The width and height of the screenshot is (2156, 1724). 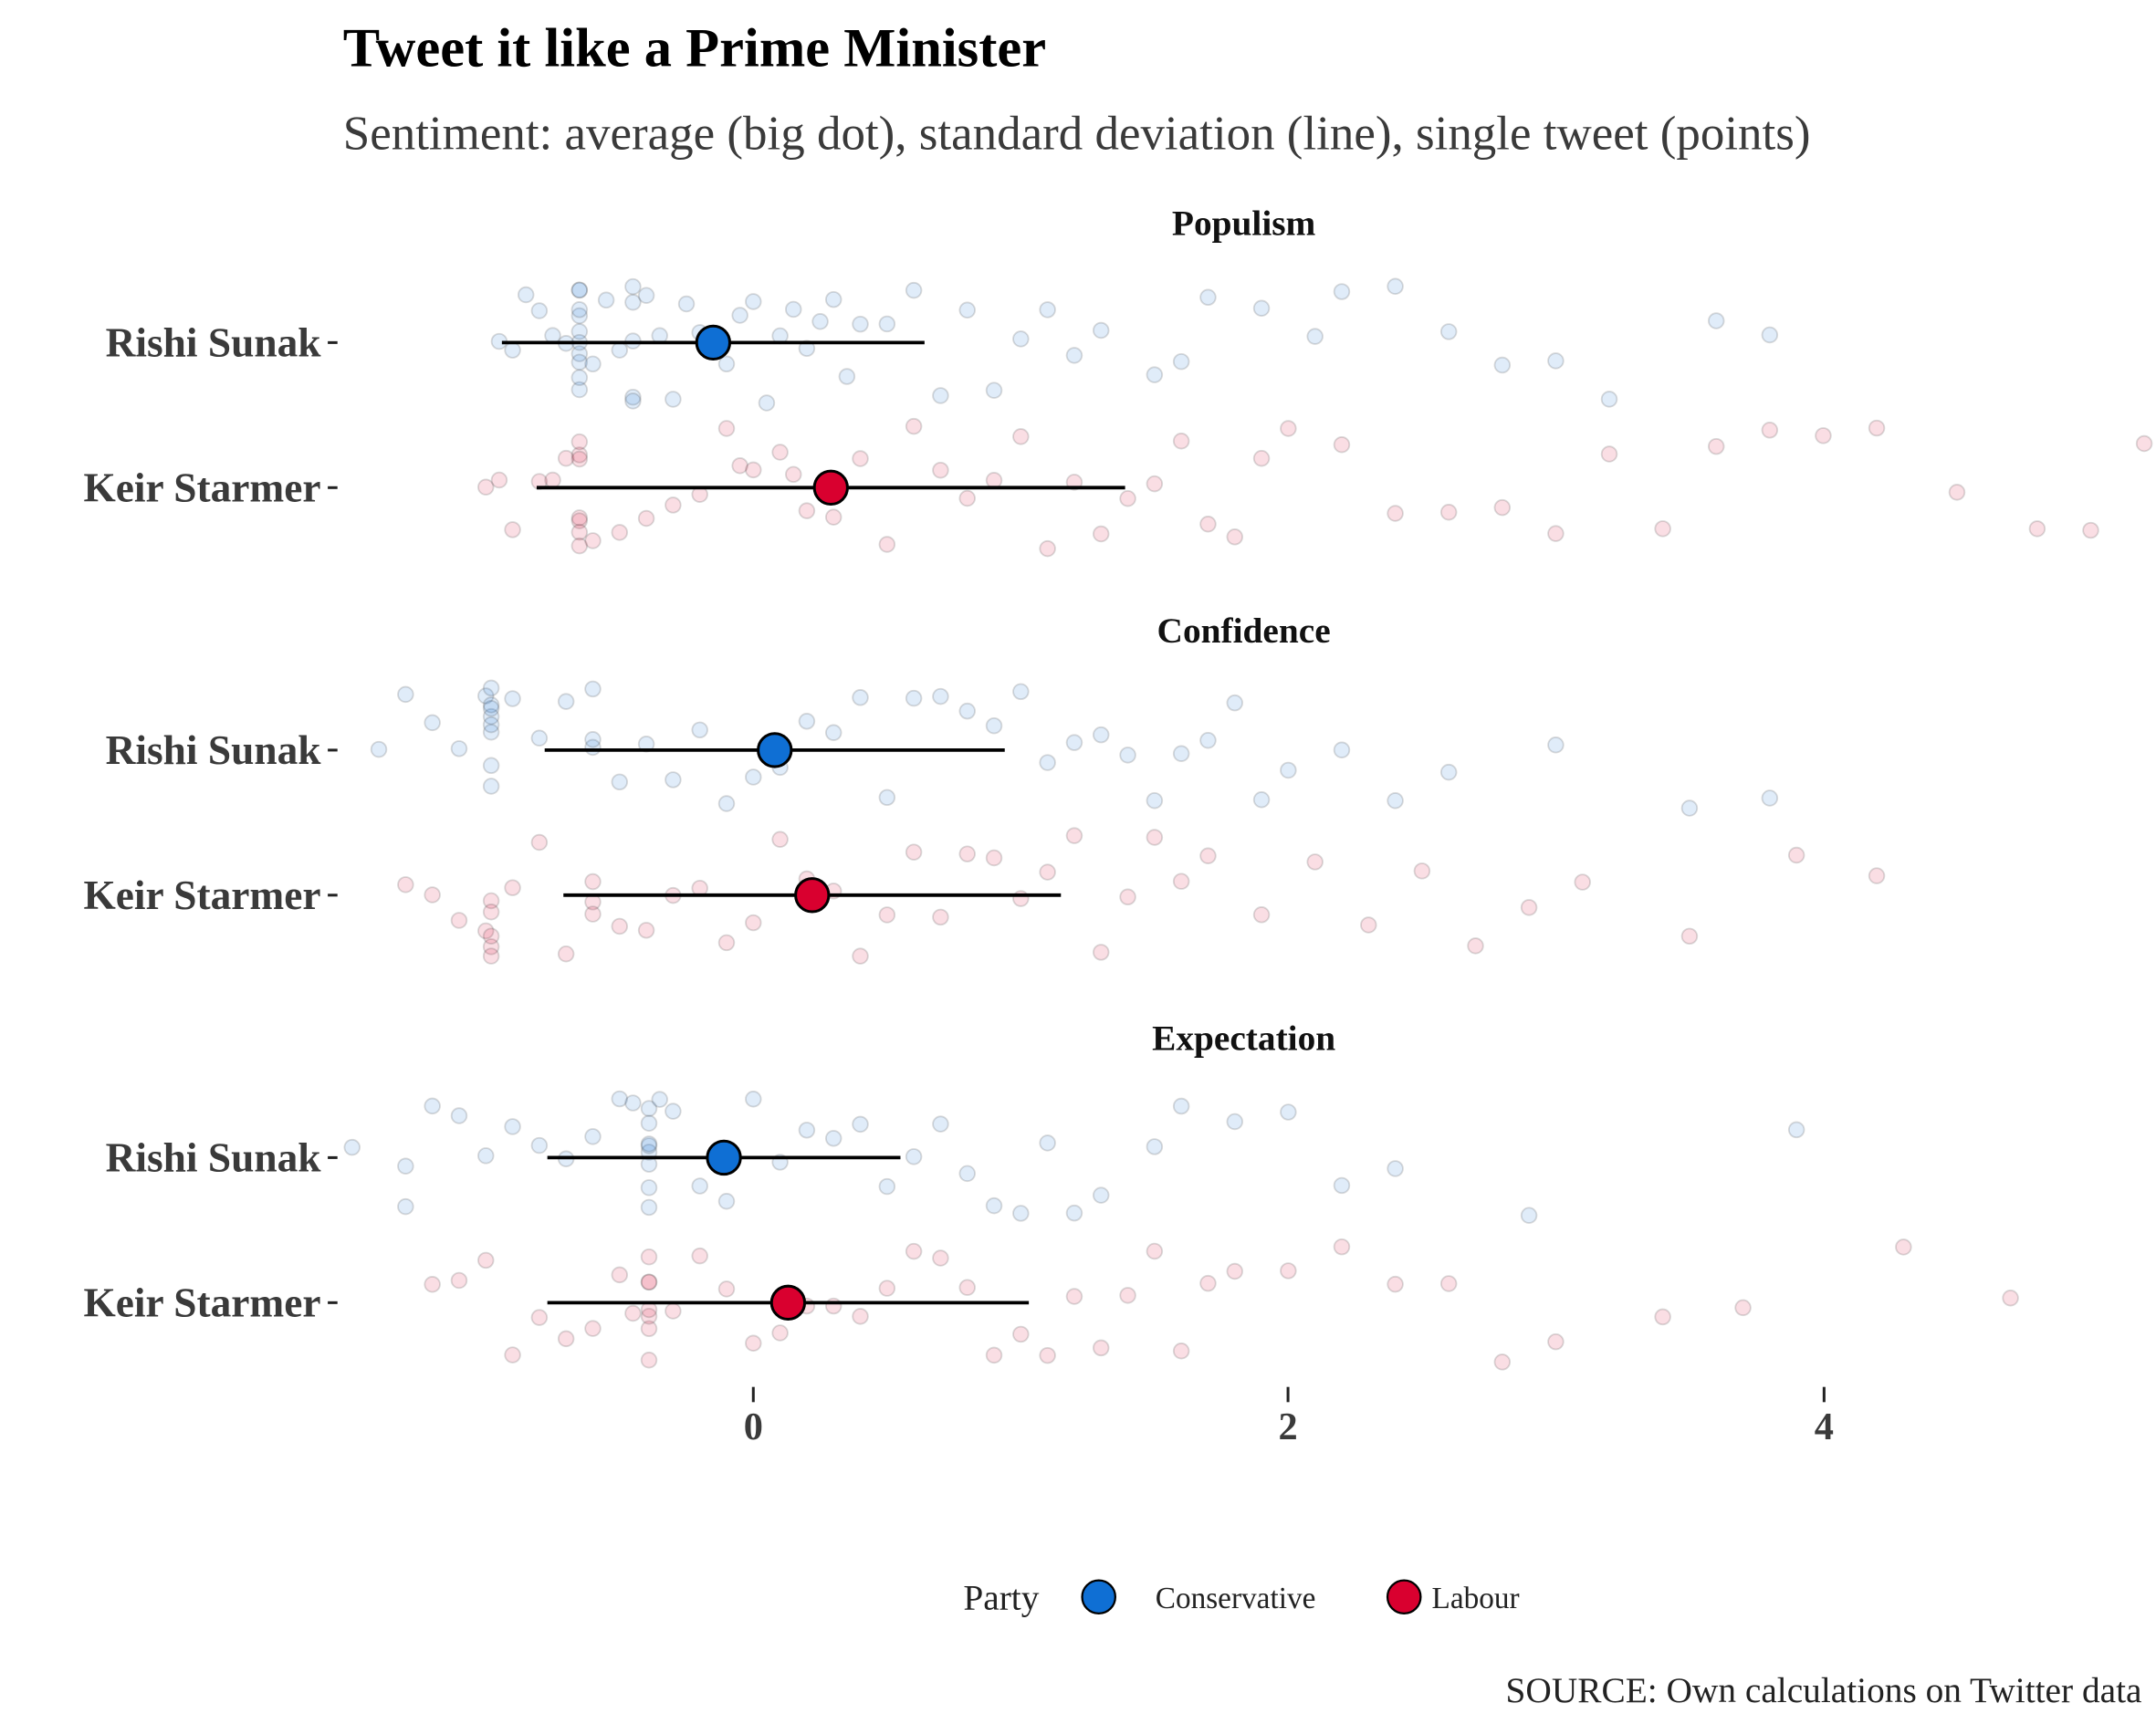 I want to click on x-axis: 0 2 4, so click(x=1289, y=1417).